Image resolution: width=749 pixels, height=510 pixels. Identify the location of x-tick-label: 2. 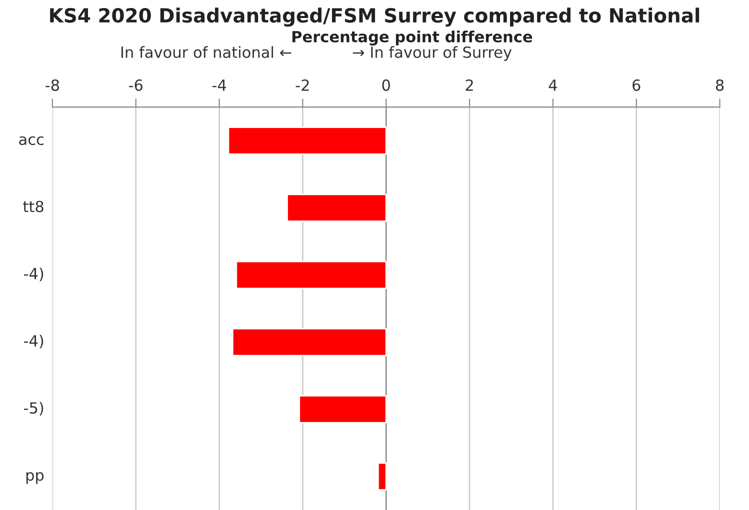
(469, 85).